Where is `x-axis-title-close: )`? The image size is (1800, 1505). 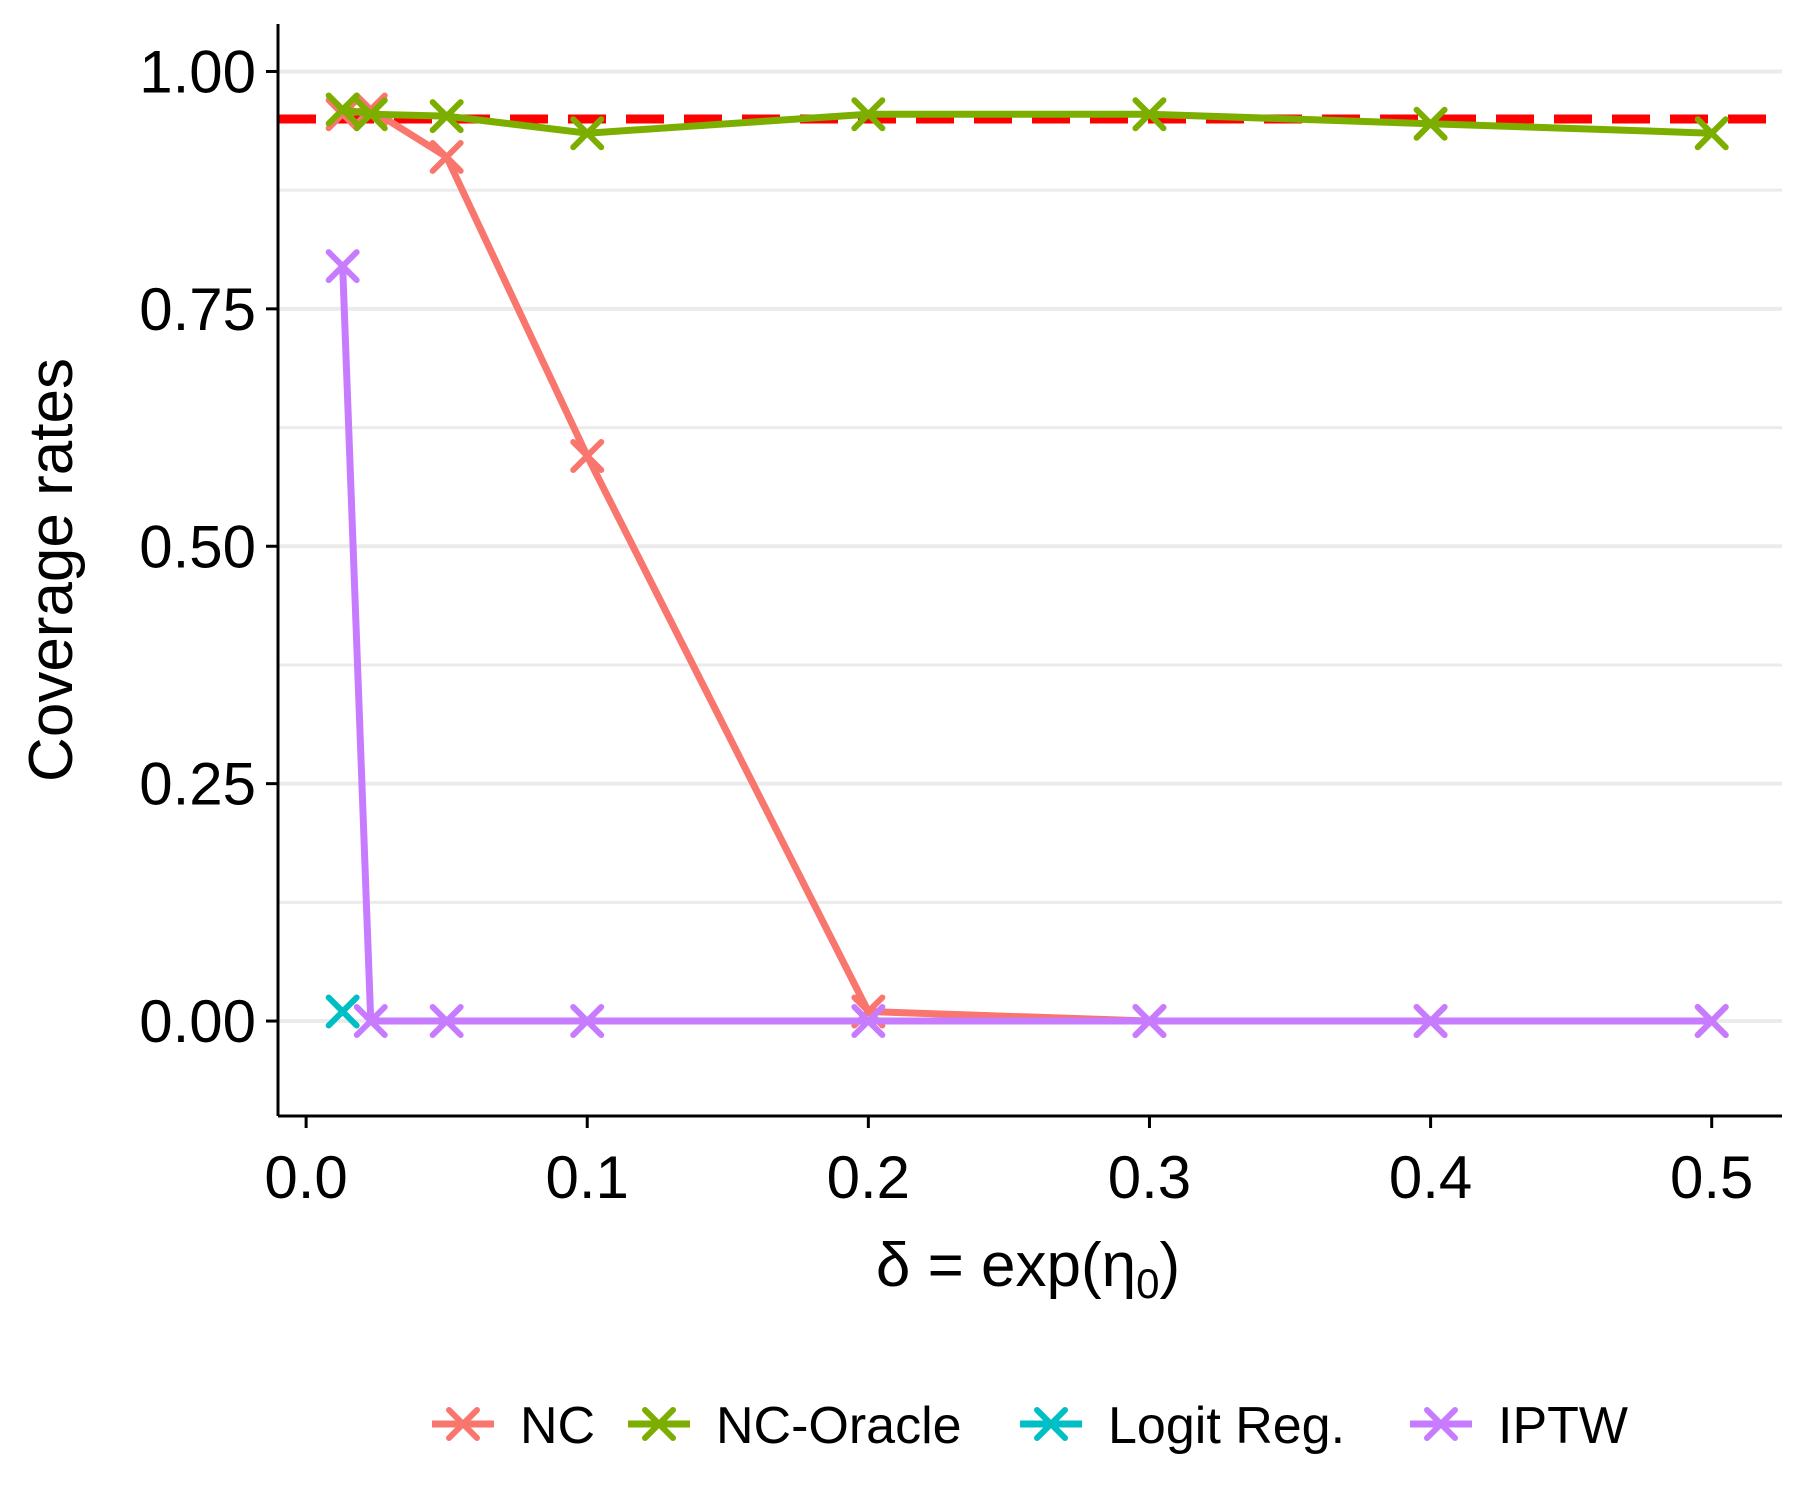
x-axis-title-close: ) is located at coordinates (1169, 1265).